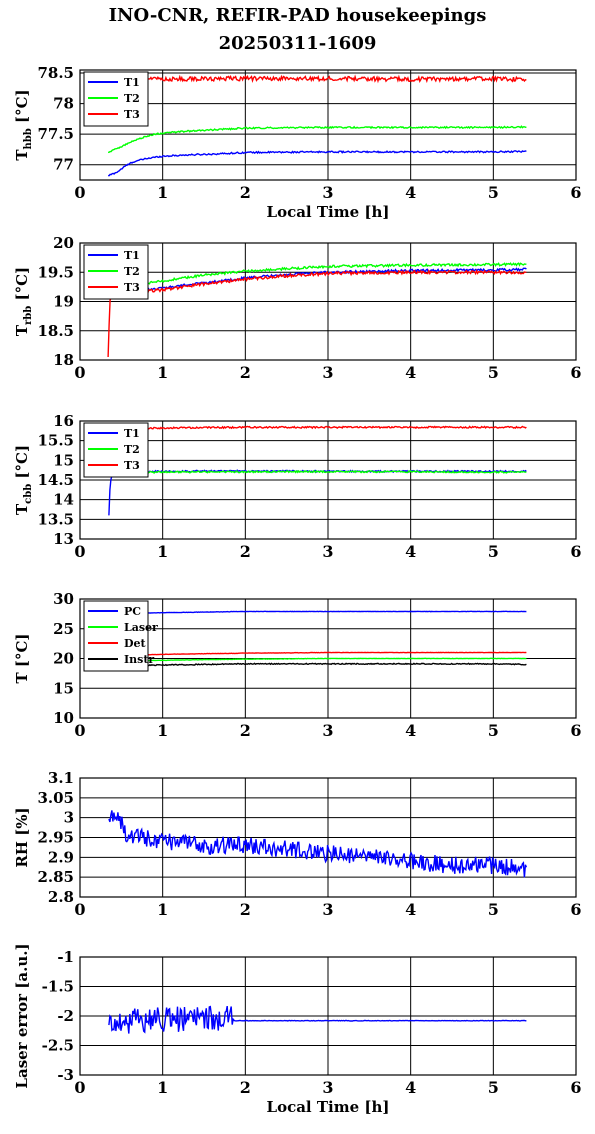 This screenshot has width=595, height=1134. Describe the element at coordinates (22, 837) in the screenshot. I see `y-axis-label: RH [%]` at that location.